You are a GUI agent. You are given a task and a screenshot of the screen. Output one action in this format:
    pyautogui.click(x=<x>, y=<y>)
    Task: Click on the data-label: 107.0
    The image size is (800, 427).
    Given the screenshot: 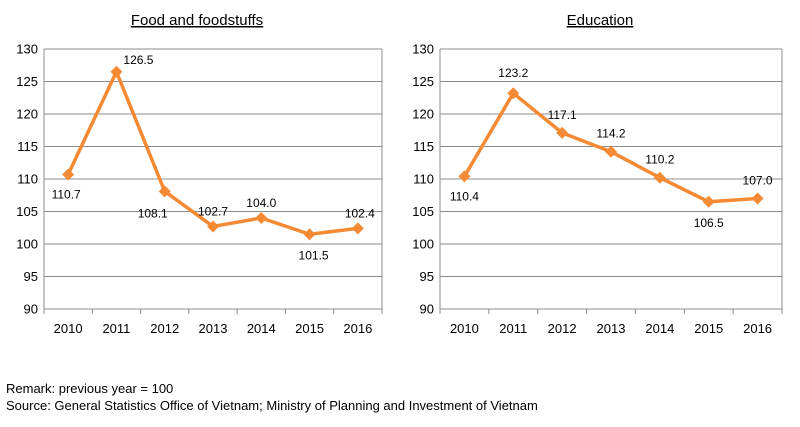 What is the action you would take?
    pyautogui.click(x=758, y=181)
    